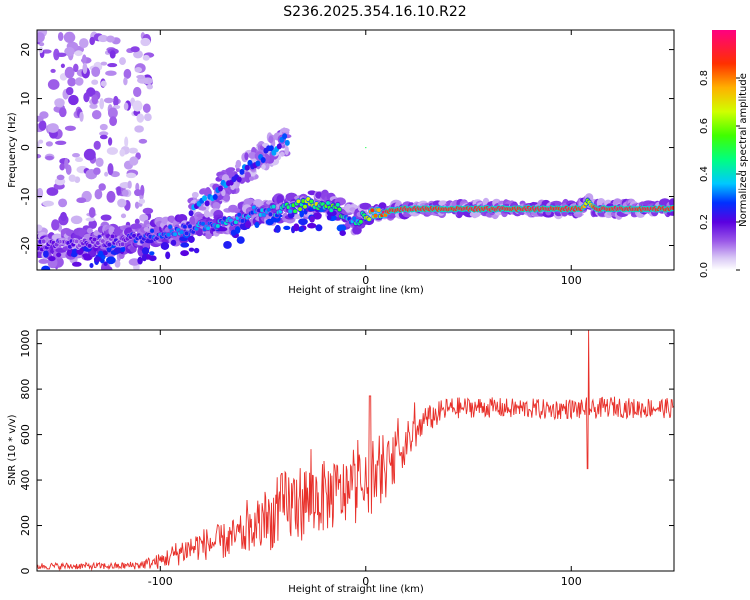  Describe the element at coordinates (25, 99) in the screenshot. I see `y-tick-label: 10` at that location.